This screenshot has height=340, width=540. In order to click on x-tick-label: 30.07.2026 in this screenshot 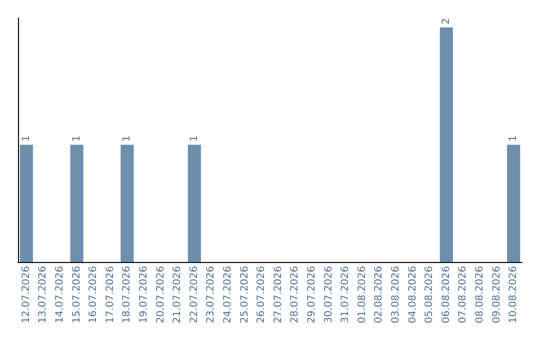, I will do `click(328, 295)`.